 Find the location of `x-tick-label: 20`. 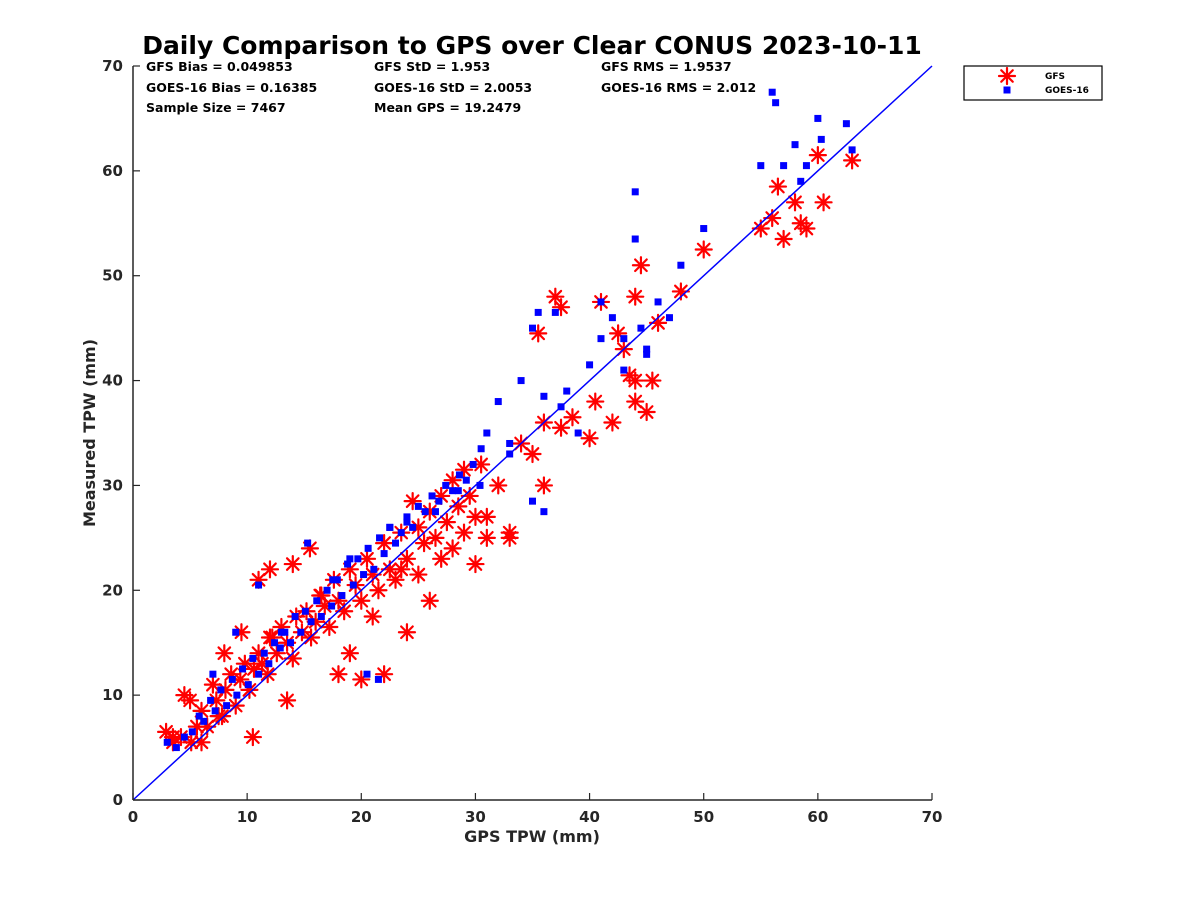

x-tick-label: 20 is located at coordinates (361, 817).